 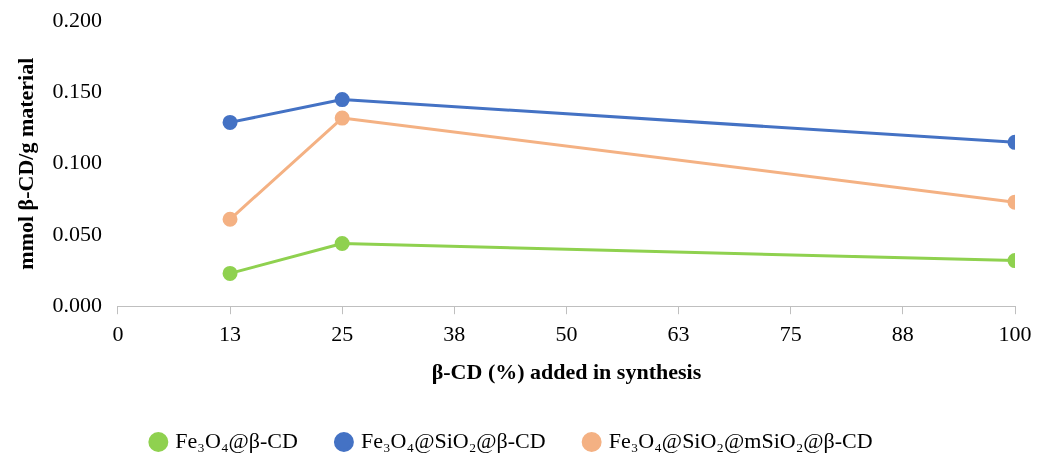 What do you see at coordinates (740, 440) in the screenshot?
I see `legend-label: Fe₃O₄@SiO₂@mSiO₂@β-CD` at bounding box center [740, 440].